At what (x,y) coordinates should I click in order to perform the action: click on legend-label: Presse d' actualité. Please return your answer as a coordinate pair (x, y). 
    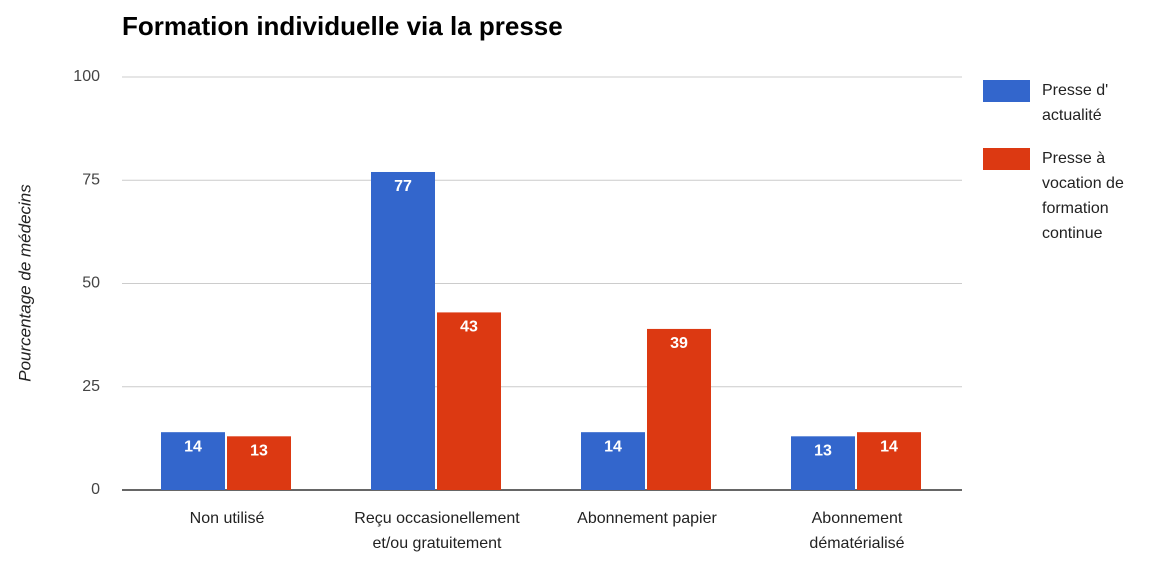
    Looking at the image, I should click on (1075, 103).